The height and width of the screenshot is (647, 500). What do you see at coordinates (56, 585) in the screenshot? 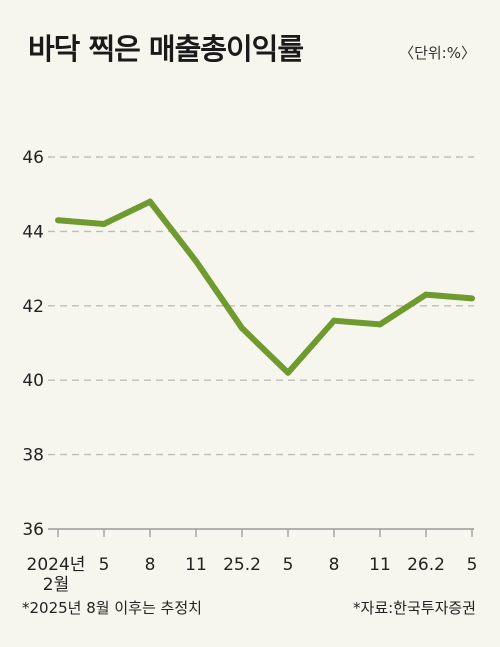
I see `x-tick-label: 2월` at bounding box center [56, 585].